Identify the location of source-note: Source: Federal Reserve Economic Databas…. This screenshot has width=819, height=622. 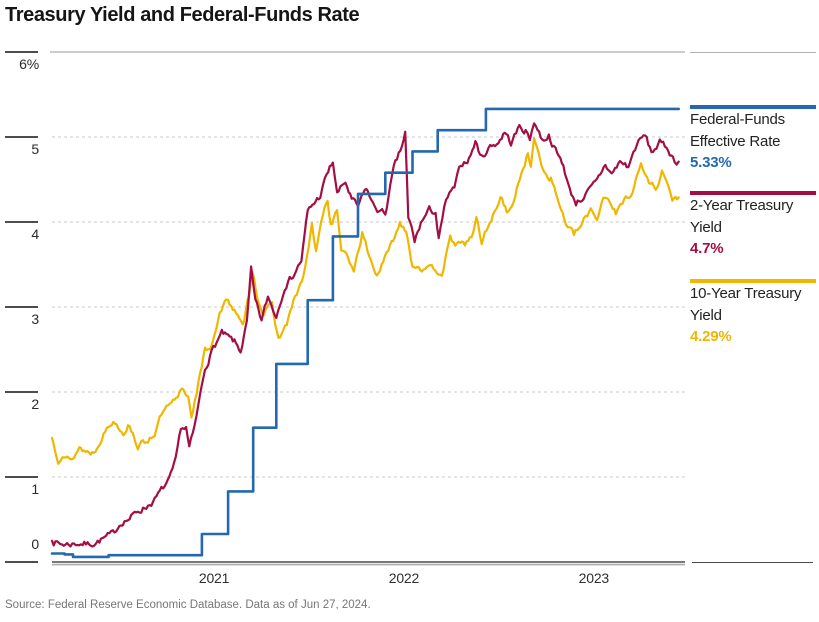
(188, 605).